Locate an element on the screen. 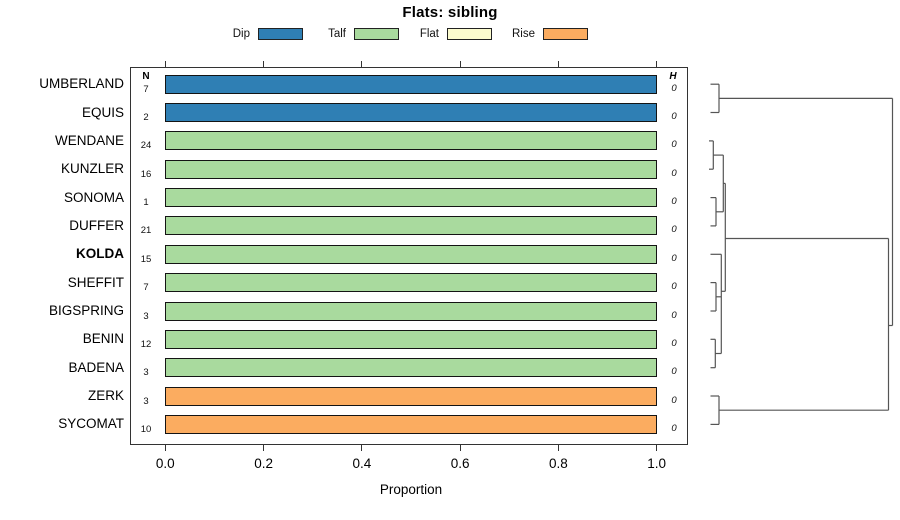  h-value-sheffit: 0 is located at coordinates (674, 287).